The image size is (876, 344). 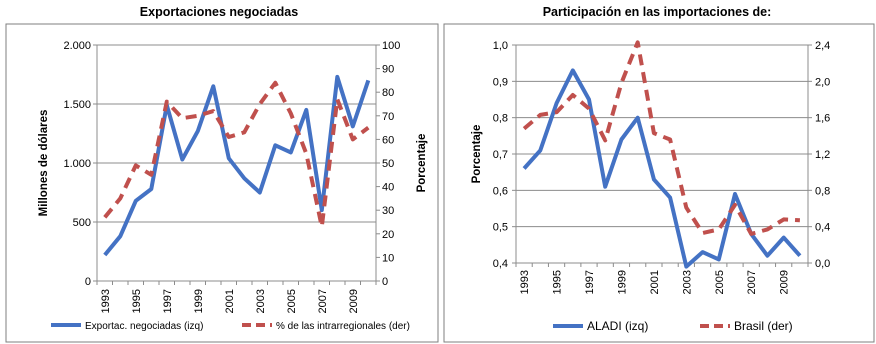 I want to click on y-tick-label: 1.500, so click(x=77, y=105).